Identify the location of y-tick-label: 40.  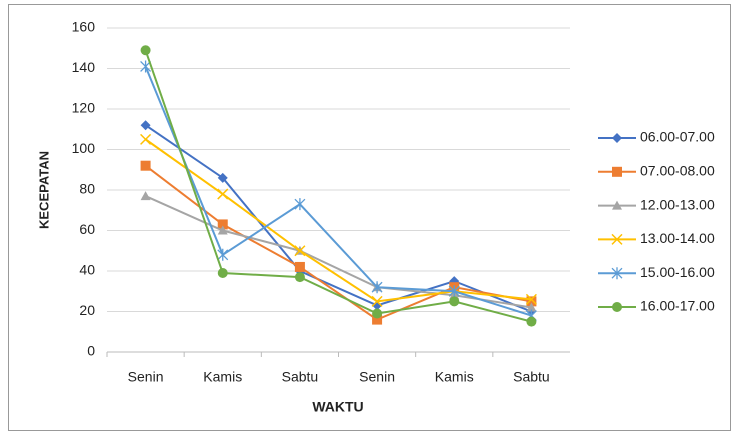
(87, 270).